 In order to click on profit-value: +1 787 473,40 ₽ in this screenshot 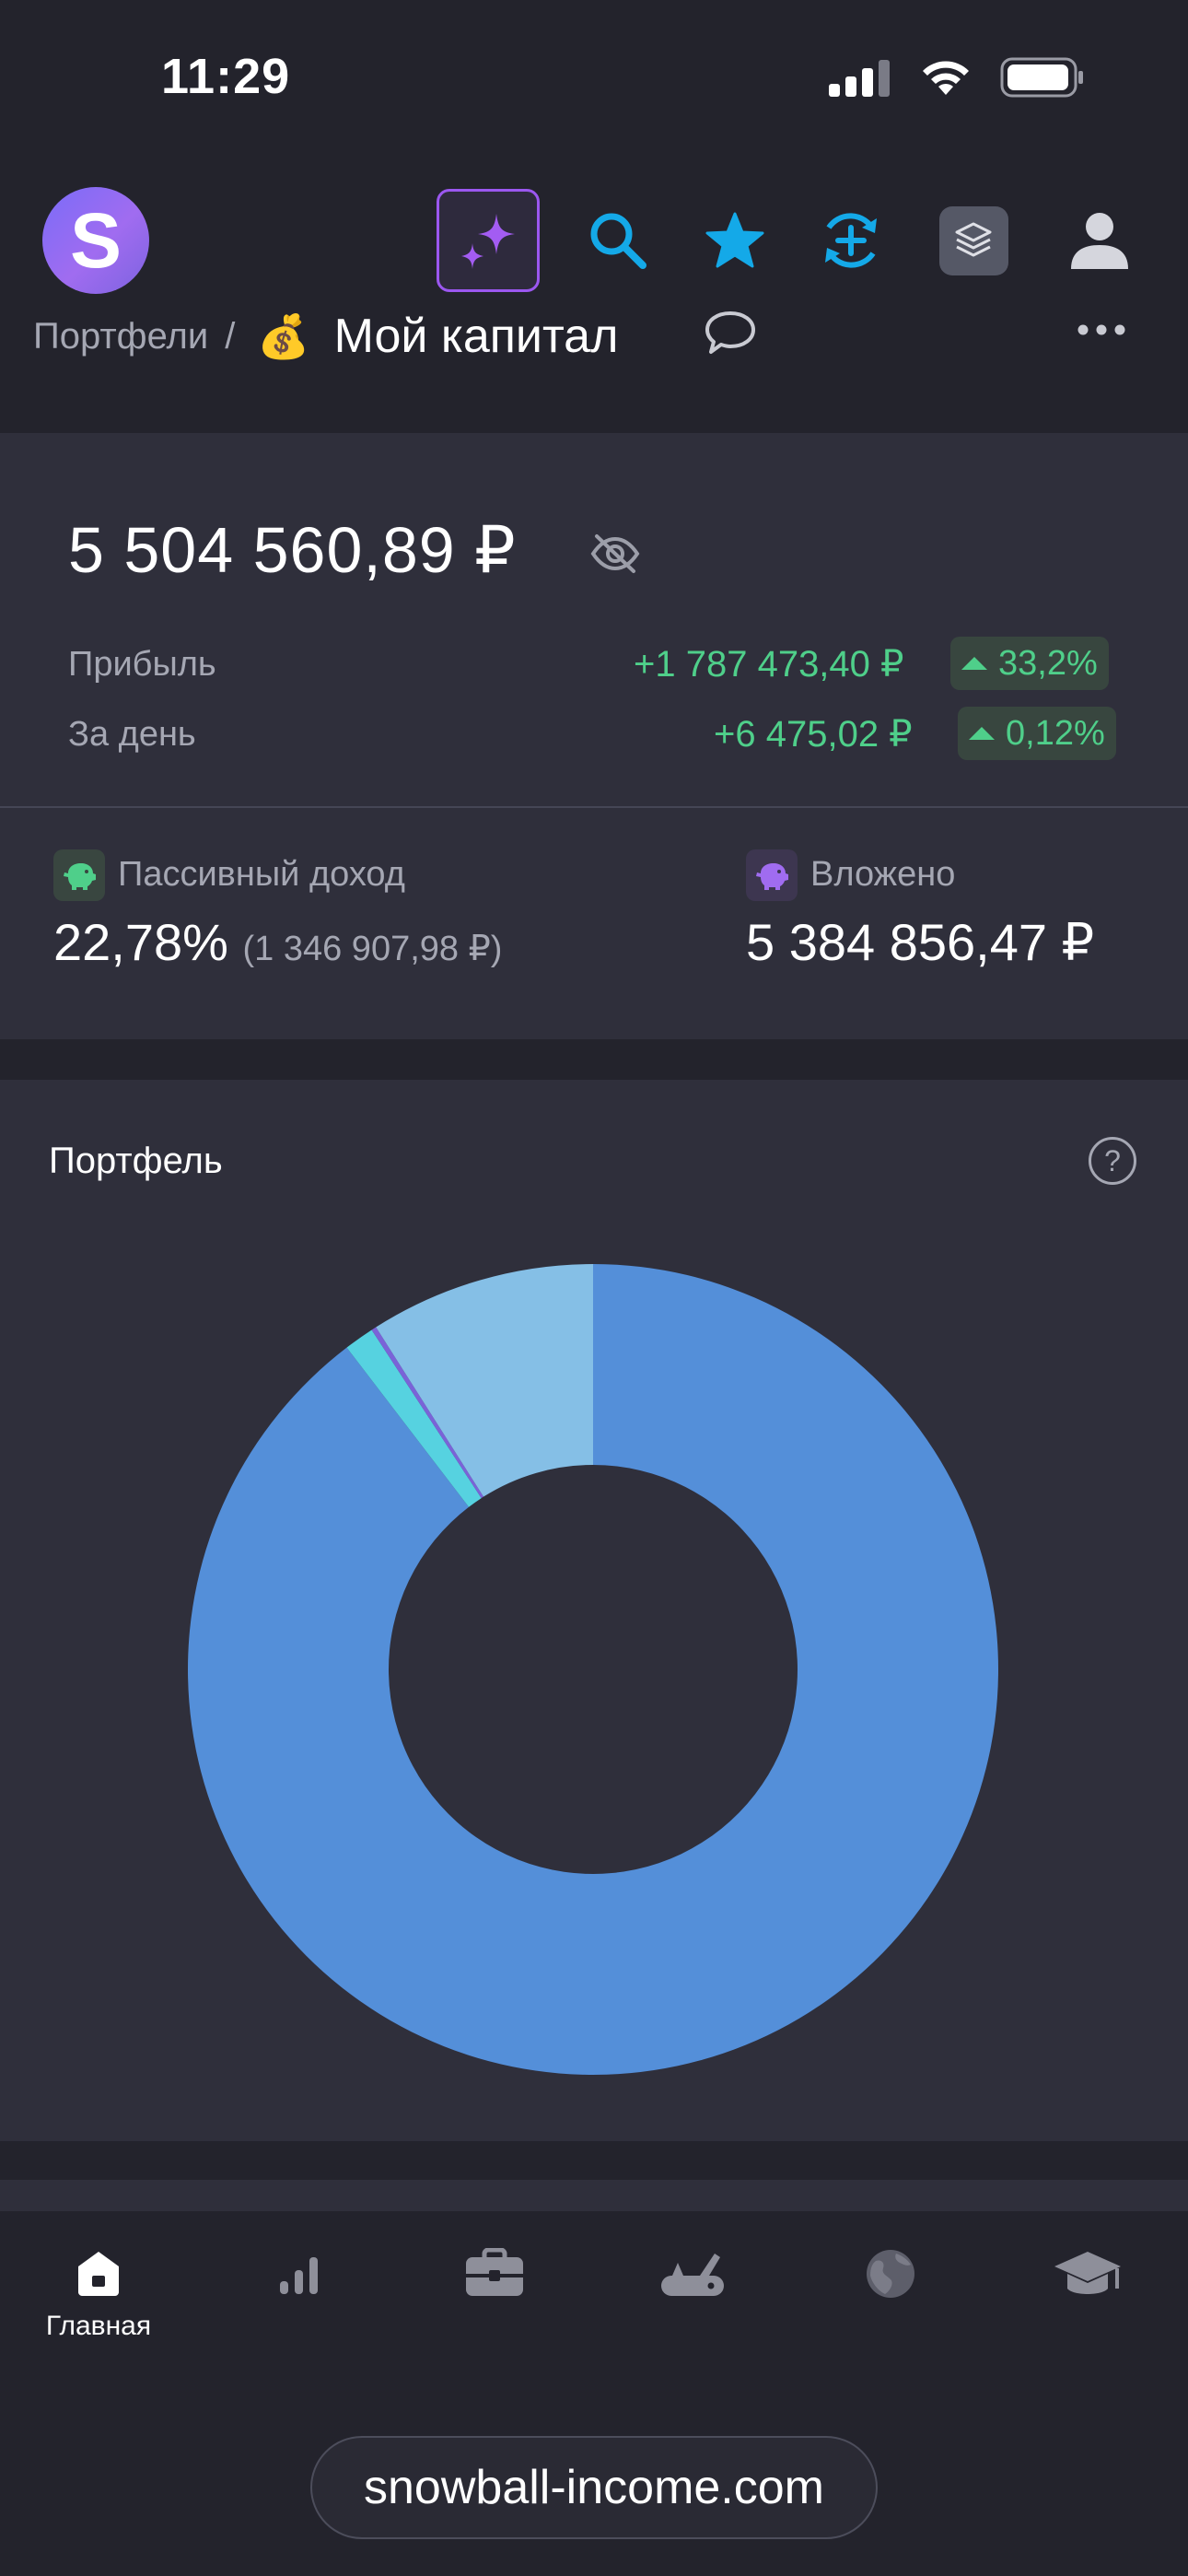, I will do `click(769, 664)`.